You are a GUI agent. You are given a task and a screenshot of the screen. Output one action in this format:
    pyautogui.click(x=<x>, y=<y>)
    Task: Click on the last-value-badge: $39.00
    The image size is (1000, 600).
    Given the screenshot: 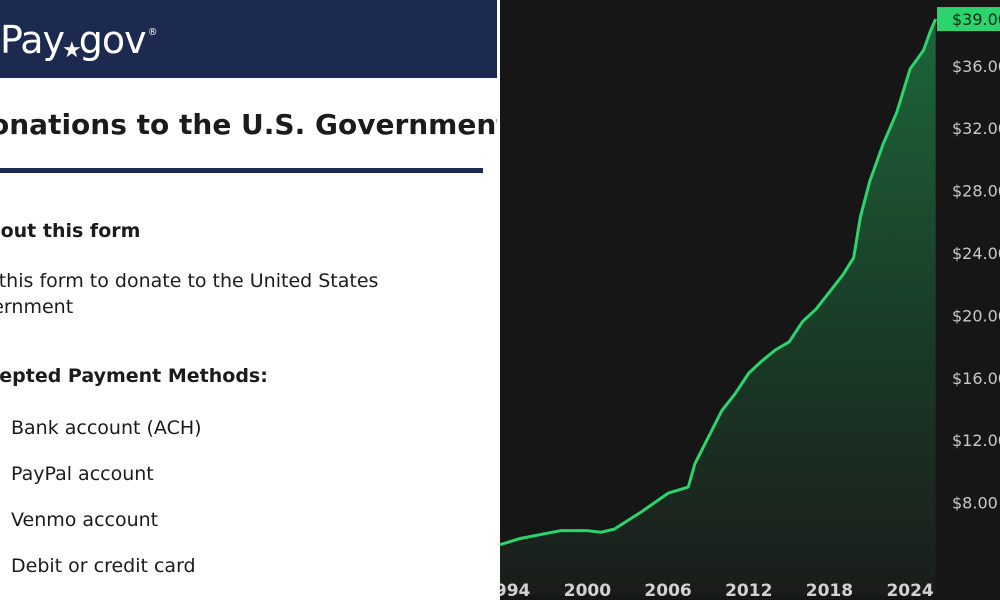 What is the action you would take?
    pyautogui.click(x=968, y=19)
    